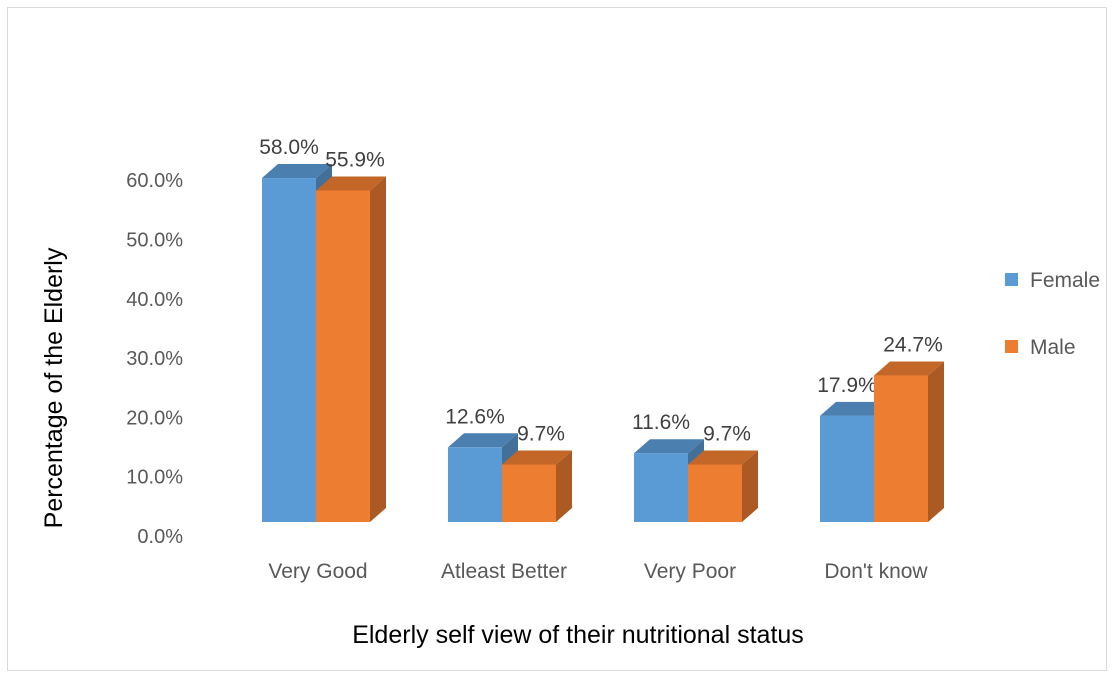  What do you see at coordinates (317, 571) in the screenshot?
I see `category-label: Very Good` at bounding box center [317, 571].